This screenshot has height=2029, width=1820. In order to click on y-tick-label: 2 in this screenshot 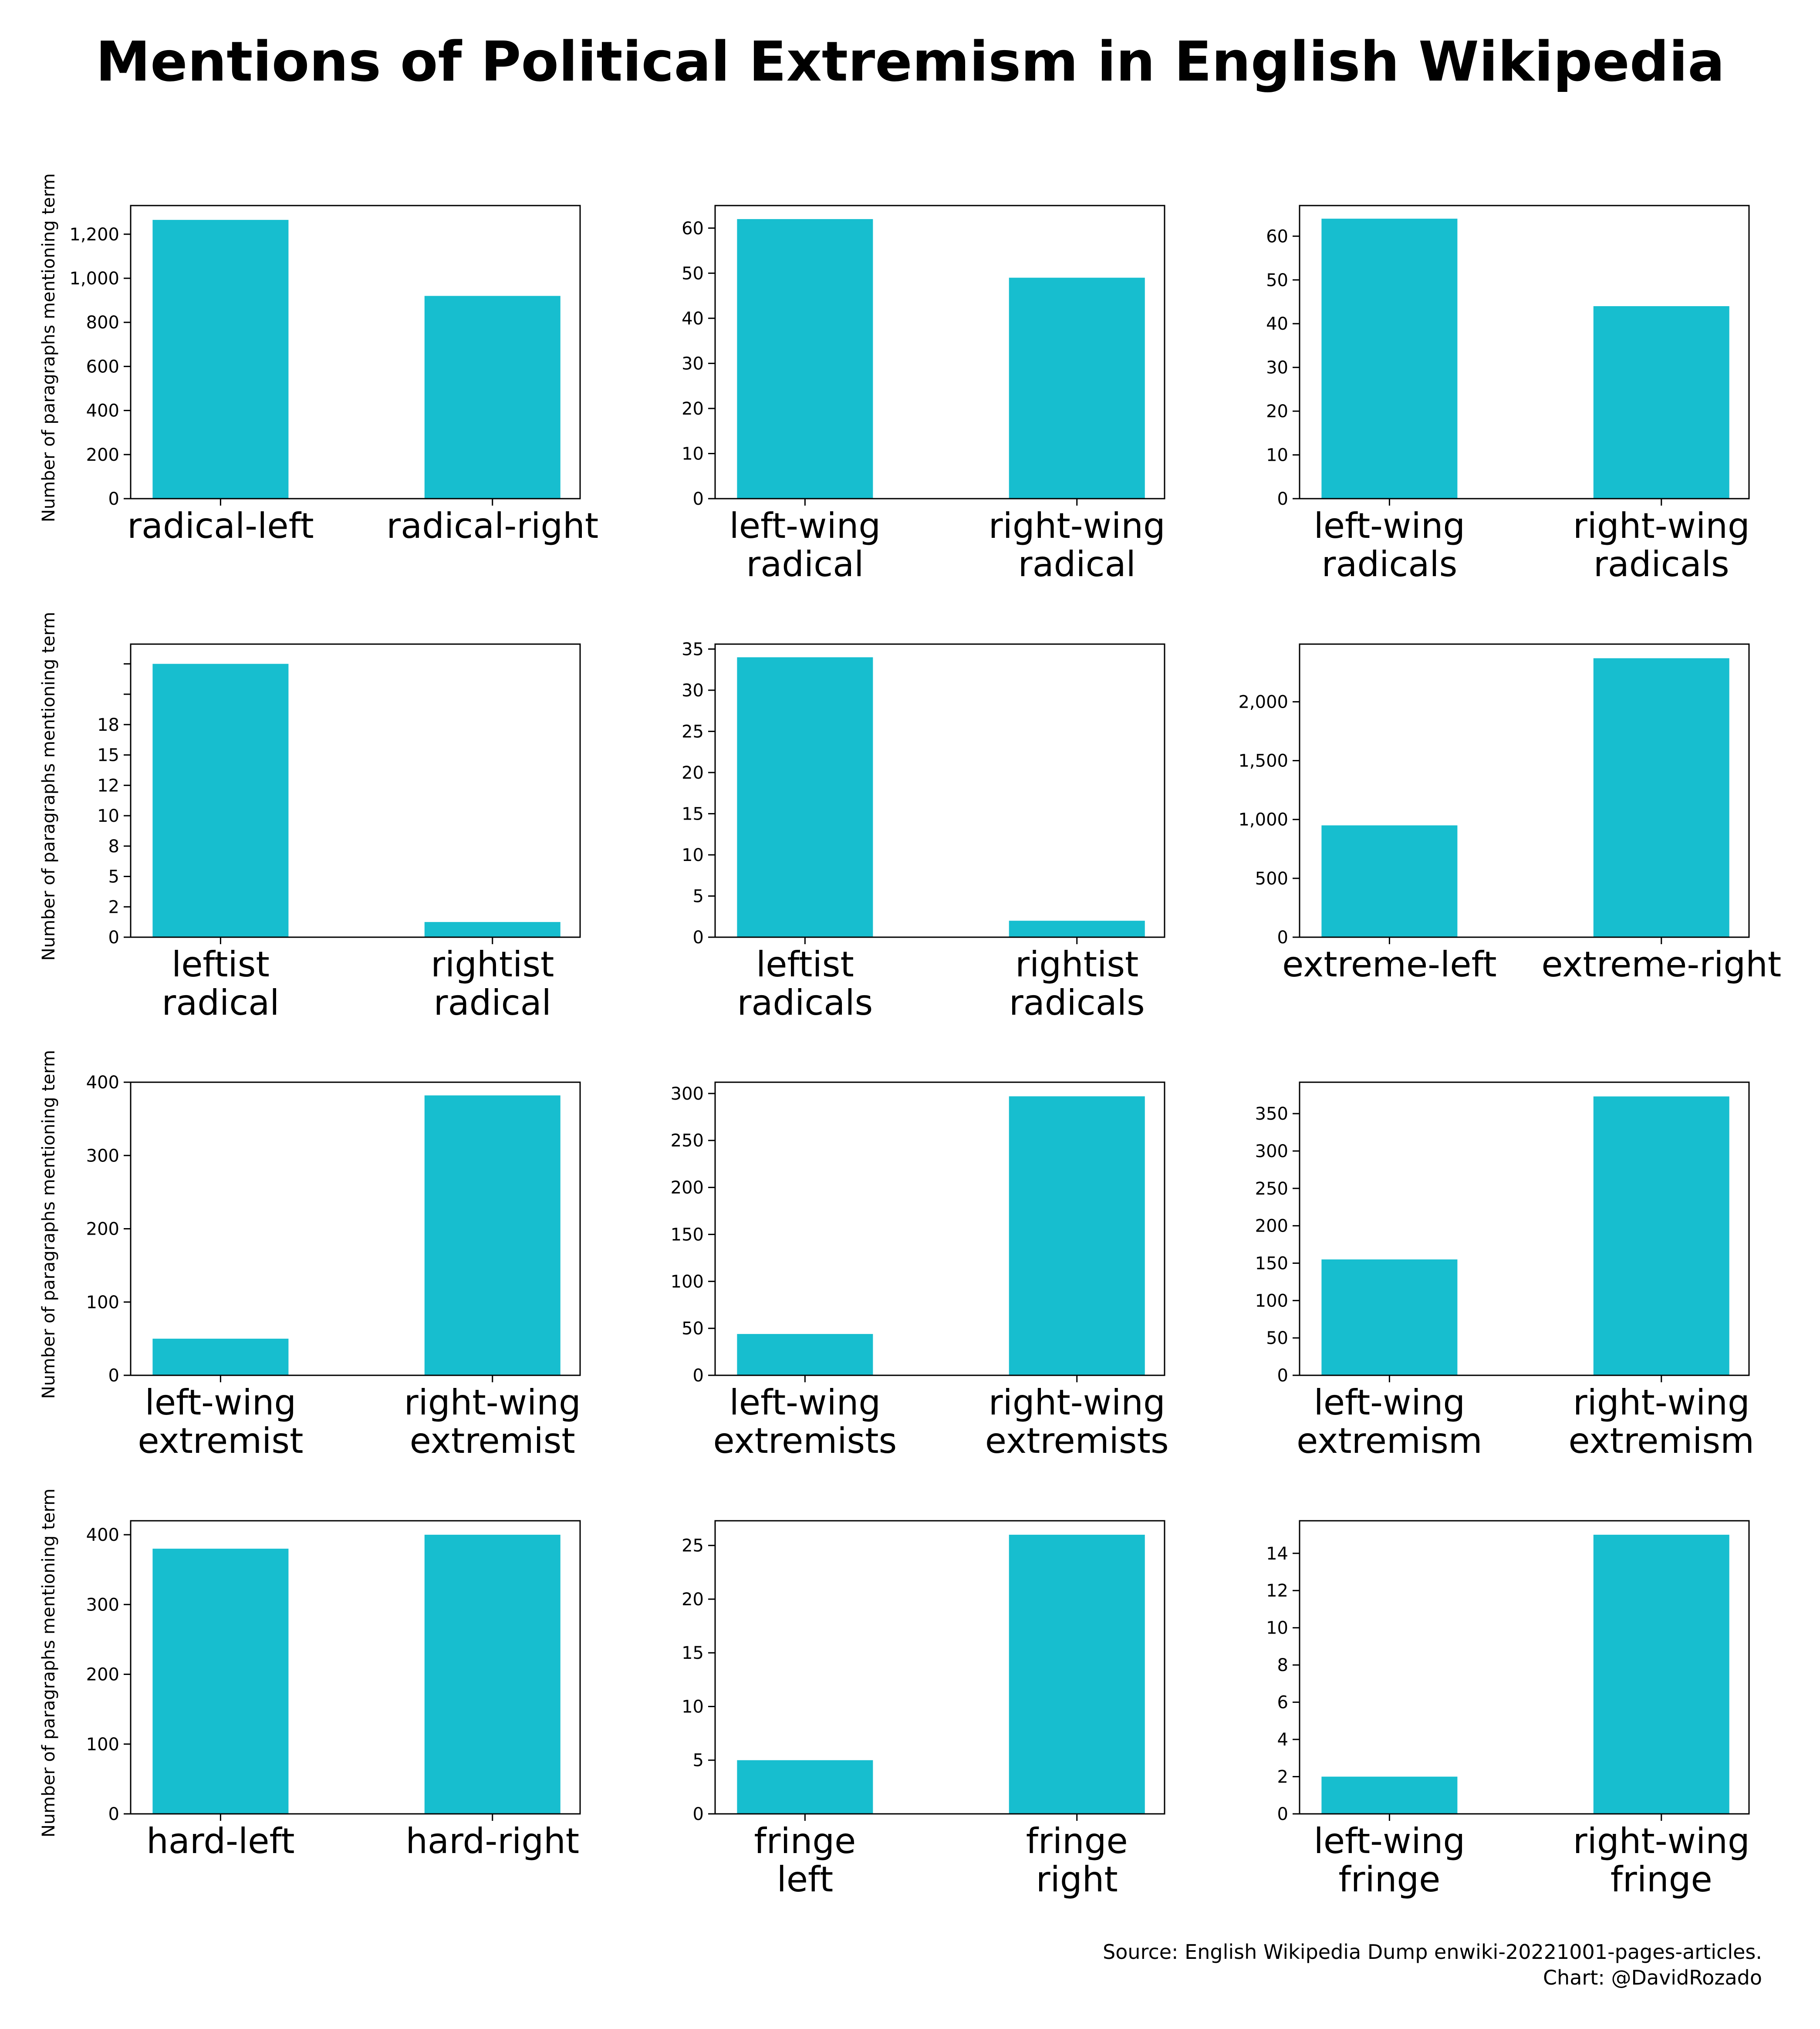, I will do `click(113, 907)`.